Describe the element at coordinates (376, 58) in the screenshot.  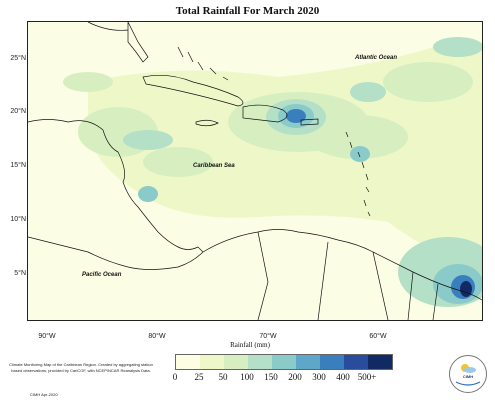
I see `atlantic-ocean-label: Atlantic Ocean` at that location.